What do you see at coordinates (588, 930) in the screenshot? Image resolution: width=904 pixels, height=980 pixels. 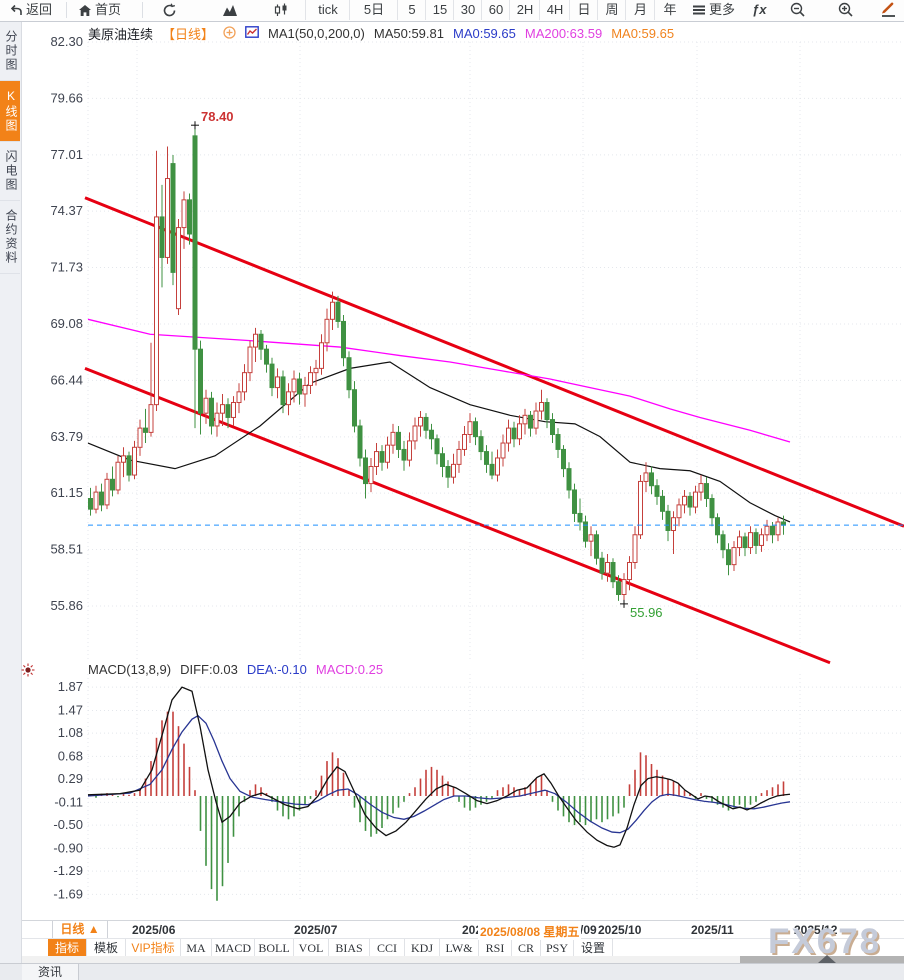 I see `axis-date-label-clipped: /09` at bounding box center [588, 930].